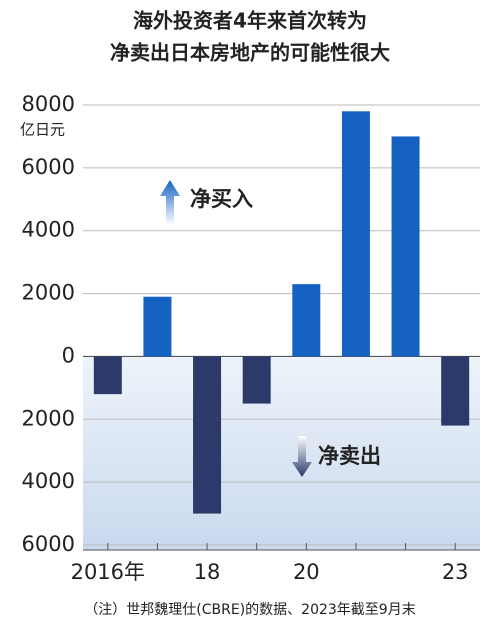 The width and height of the screenshot is (500, 632). Describe the element at coordinates (68, 355) in the screenshot. I see `y-tick-label: 0` at that location.